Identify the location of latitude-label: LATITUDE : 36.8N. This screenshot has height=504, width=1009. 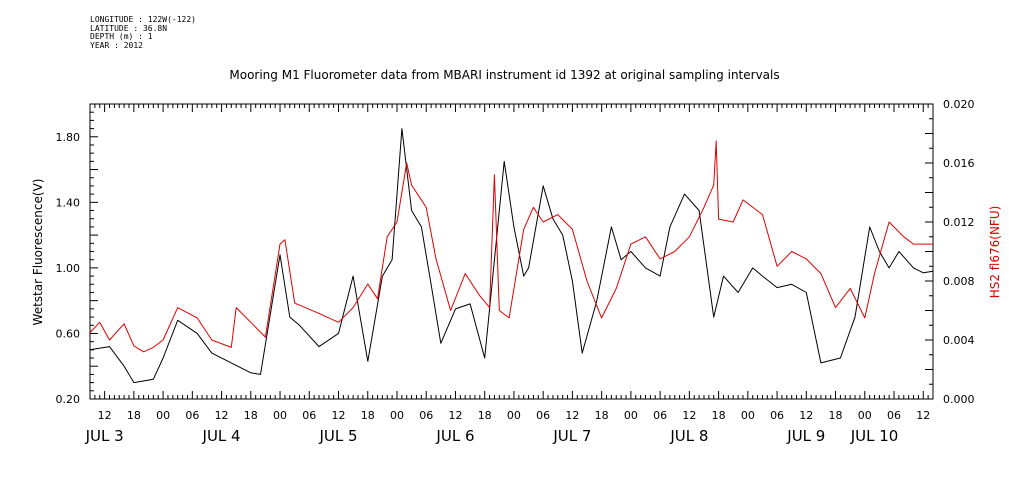
(129, 28).